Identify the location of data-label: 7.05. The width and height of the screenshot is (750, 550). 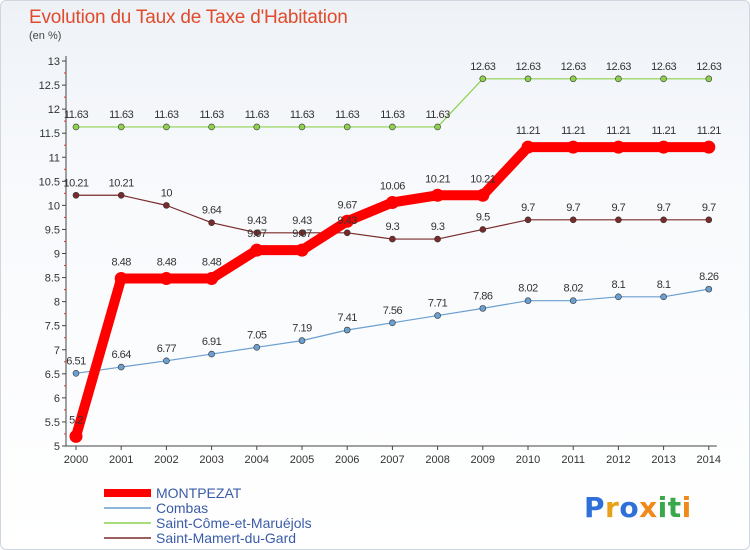
(257, 335).